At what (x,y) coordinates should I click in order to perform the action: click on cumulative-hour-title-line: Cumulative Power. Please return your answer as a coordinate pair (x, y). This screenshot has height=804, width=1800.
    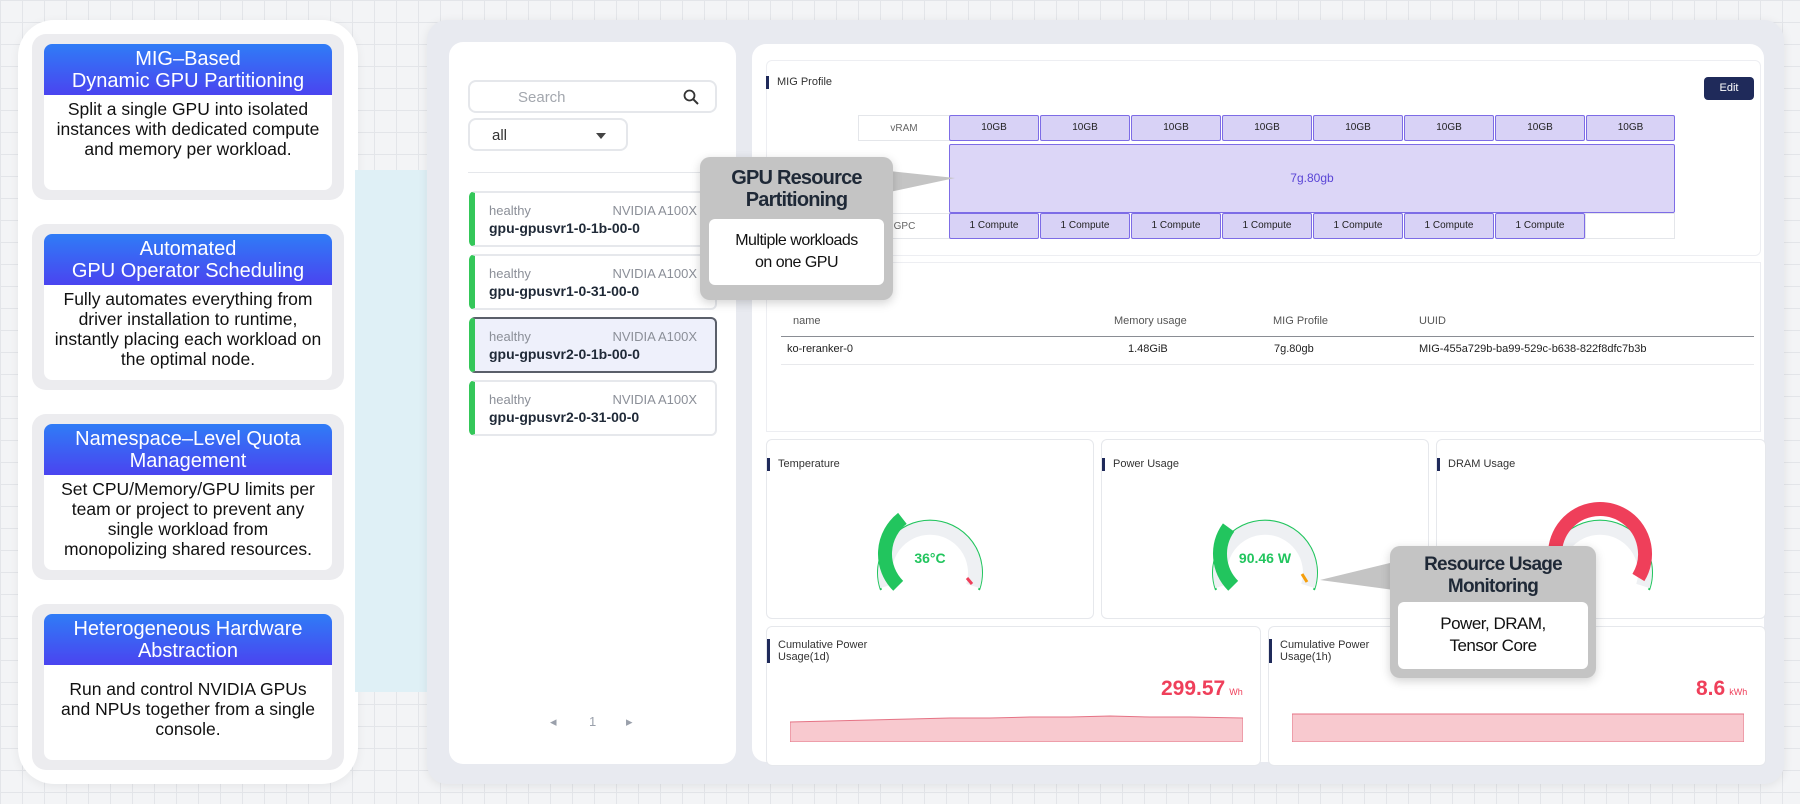
    Looking at the image, I should click on (1325, 645).